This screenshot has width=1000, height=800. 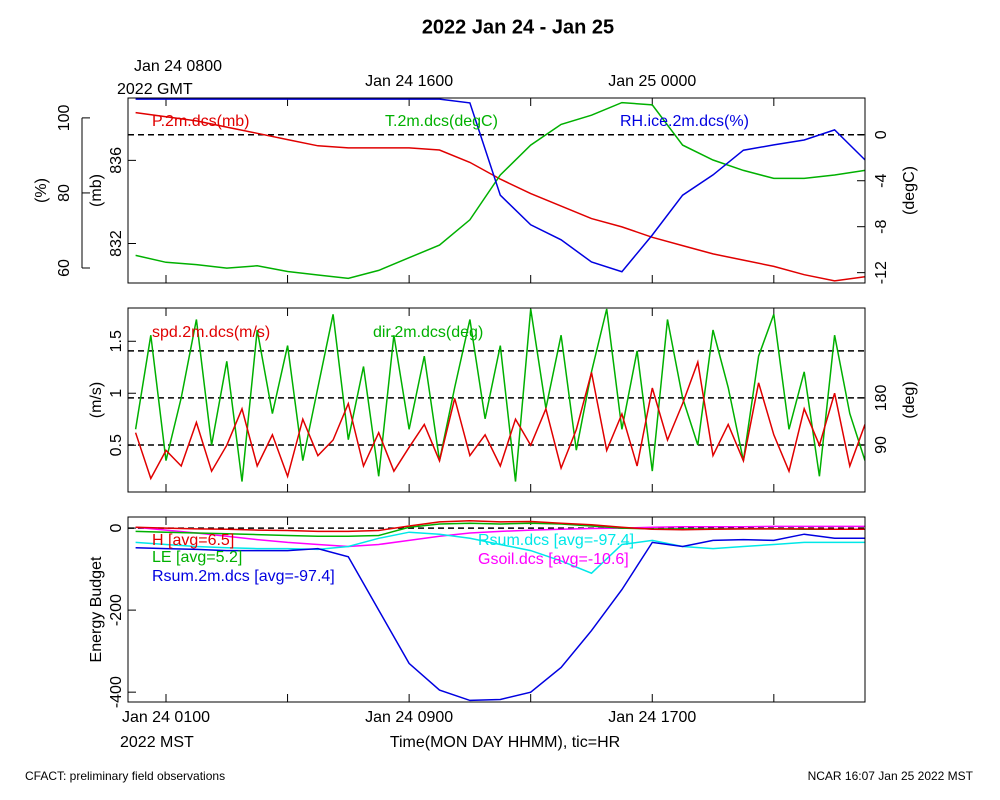 I want to click on legend-entry: spd.2m.dcs(m/s), so click(x=211, y=332).